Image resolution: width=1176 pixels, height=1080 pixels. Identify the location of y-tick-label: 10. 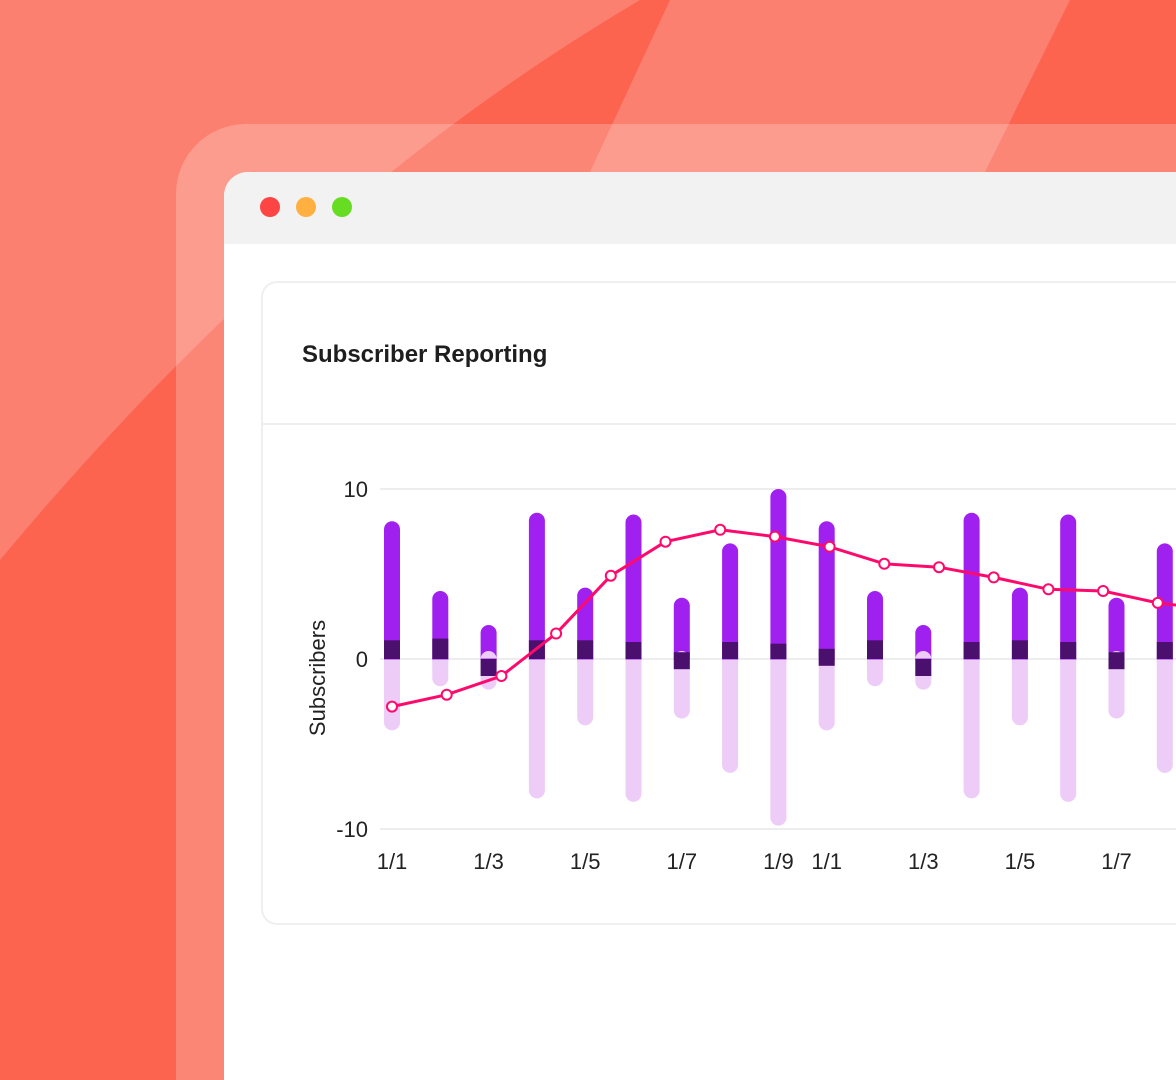
(356, 489).